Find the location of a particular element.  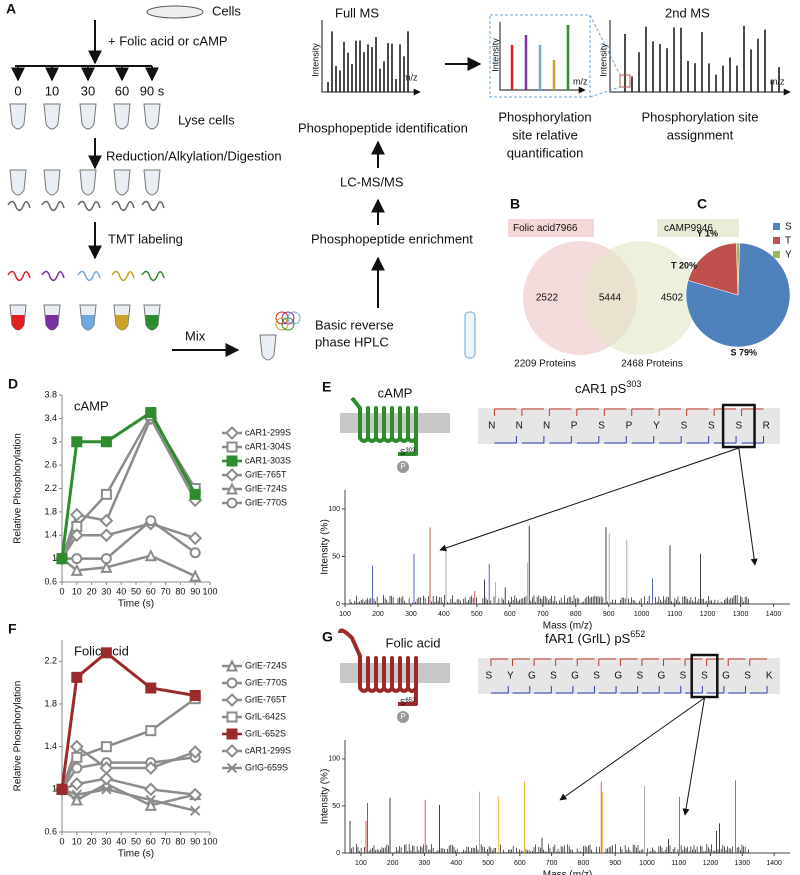

zoom-line is located at coordinates (605, 45).